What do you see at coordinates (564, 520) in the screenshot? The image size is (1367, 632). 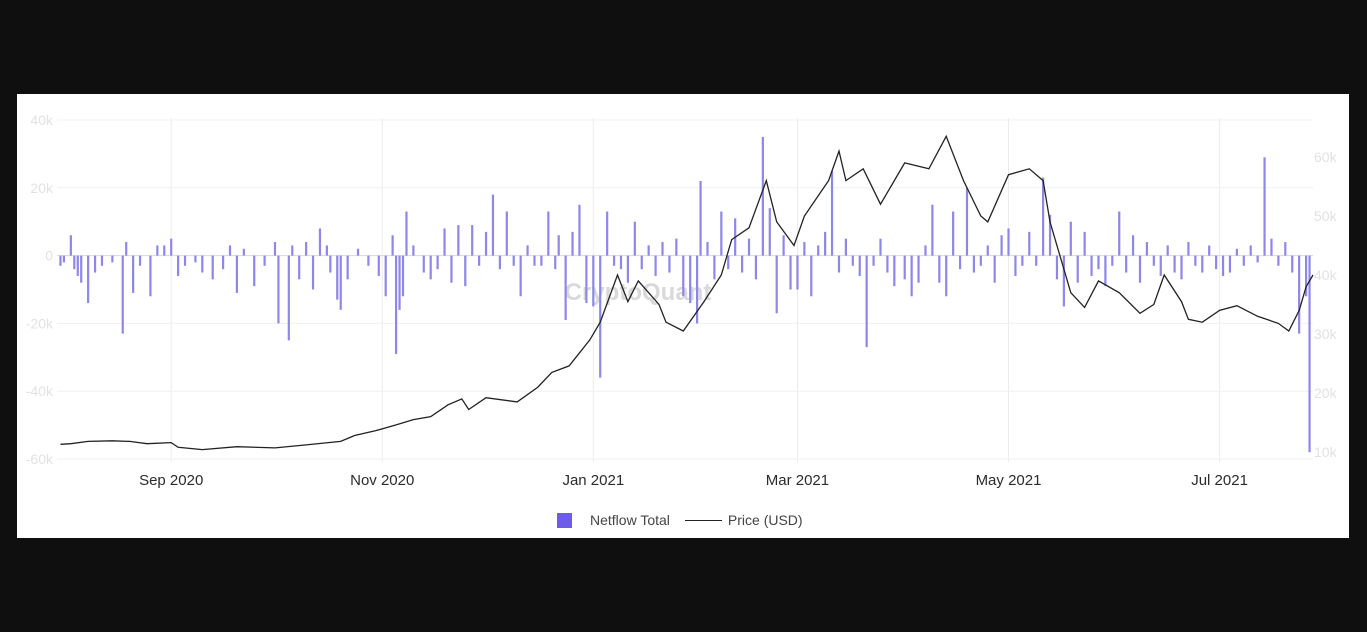 I see `netflow-swatch` at bounding box center [564, 520].